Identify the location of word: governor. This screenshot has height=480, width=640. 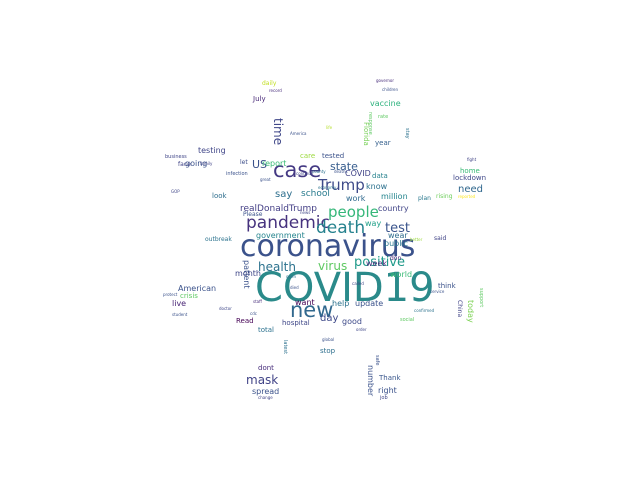
(385, 80).